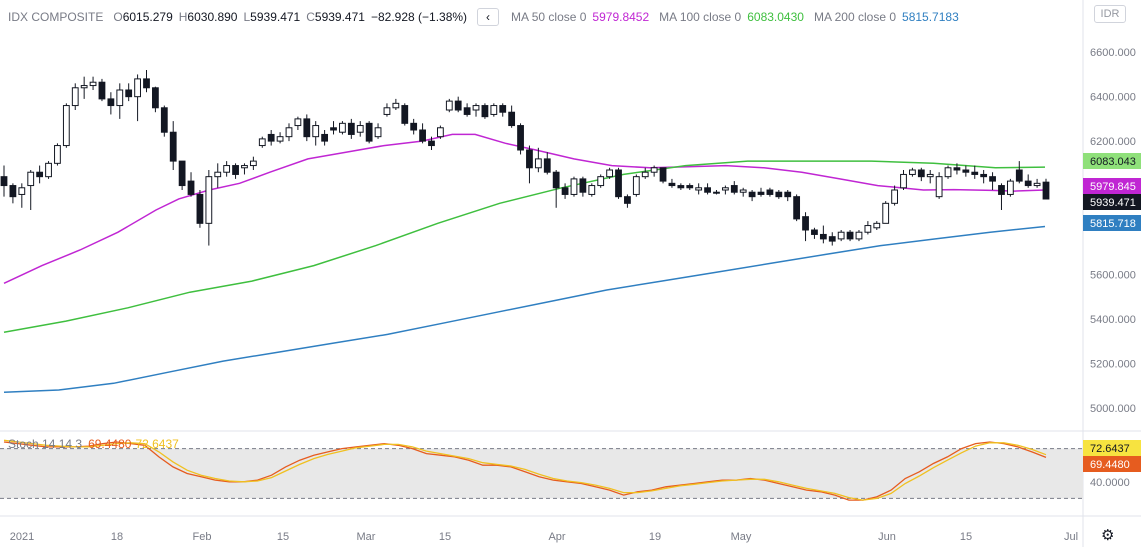 The height and width of the screenshot is (552, 1141). What do you see at coordinates (1110, 483) in the screenshot?
I see `stoch-tick-label: 40.0000` at bounding box center [1110, 483].